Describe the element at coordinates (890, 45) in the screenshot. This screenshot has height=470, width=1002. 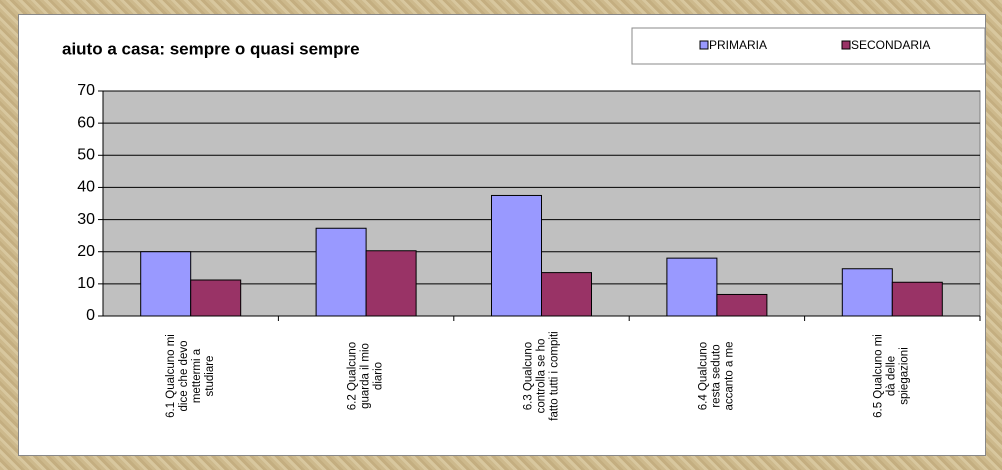
I see `legend-label: SECONDARIA` at that location.